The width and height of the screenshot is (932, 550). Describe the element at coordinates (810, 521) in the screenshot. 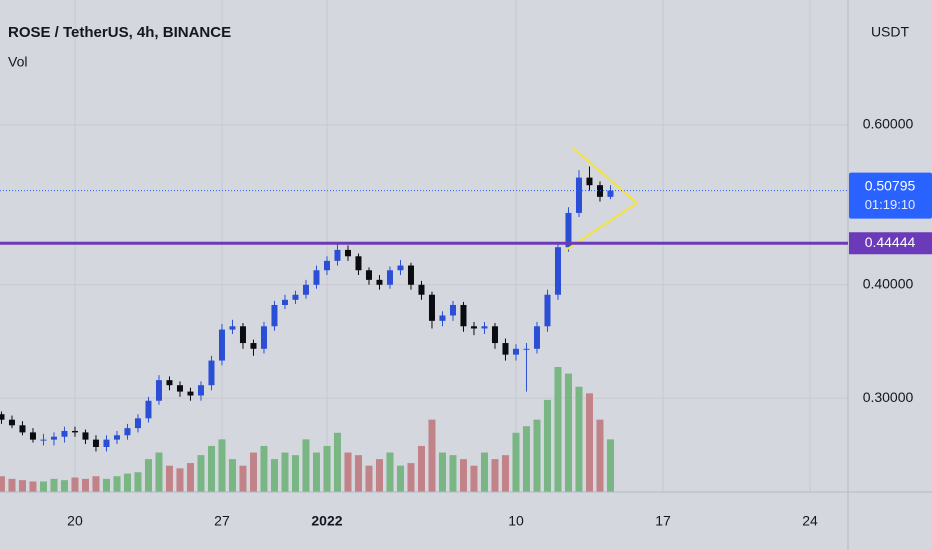

I see `x-tick-label: 24` at that location.